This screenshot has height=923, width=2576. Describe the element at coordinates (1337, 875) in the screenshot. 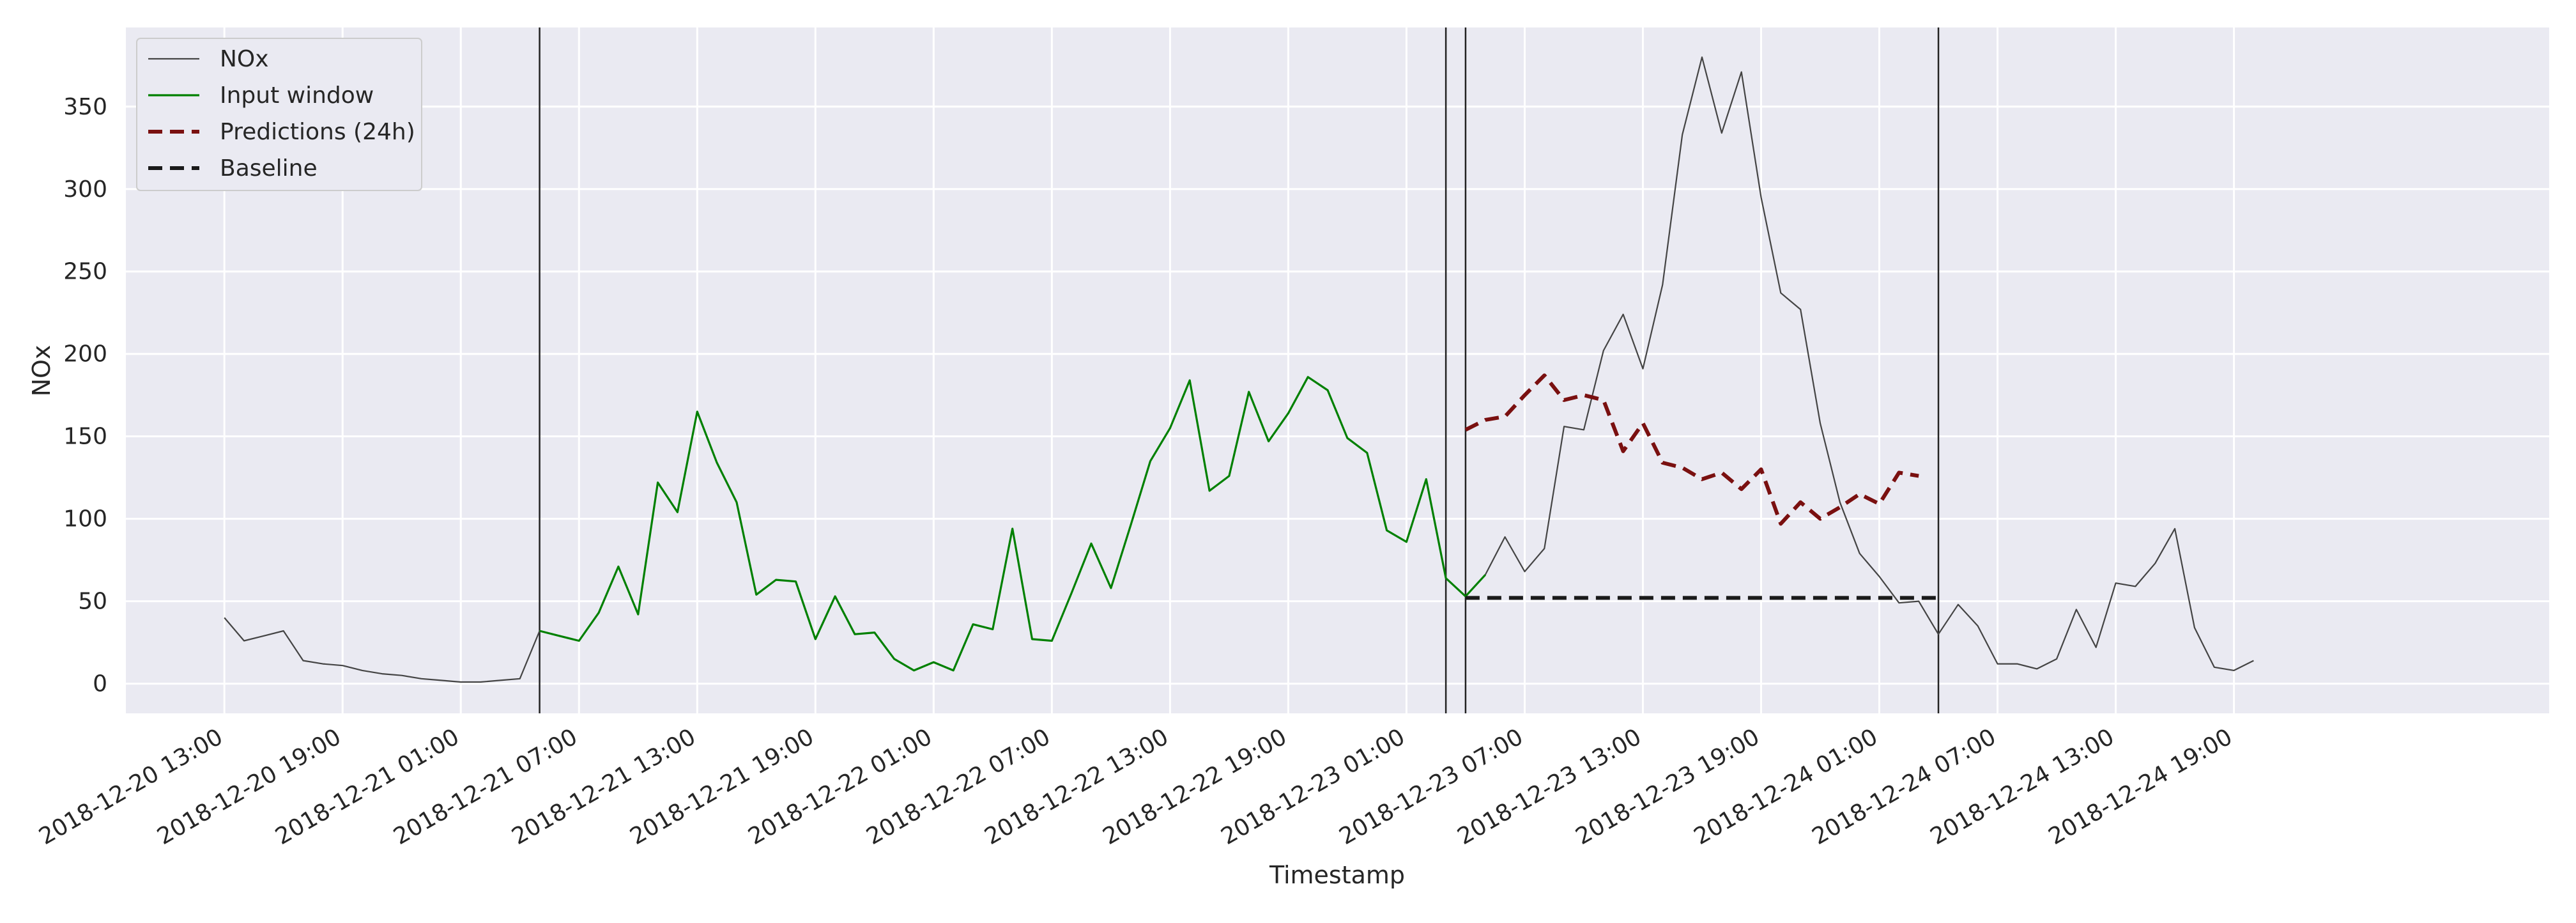

I see `x-axis-label: Timestamp` at that location.